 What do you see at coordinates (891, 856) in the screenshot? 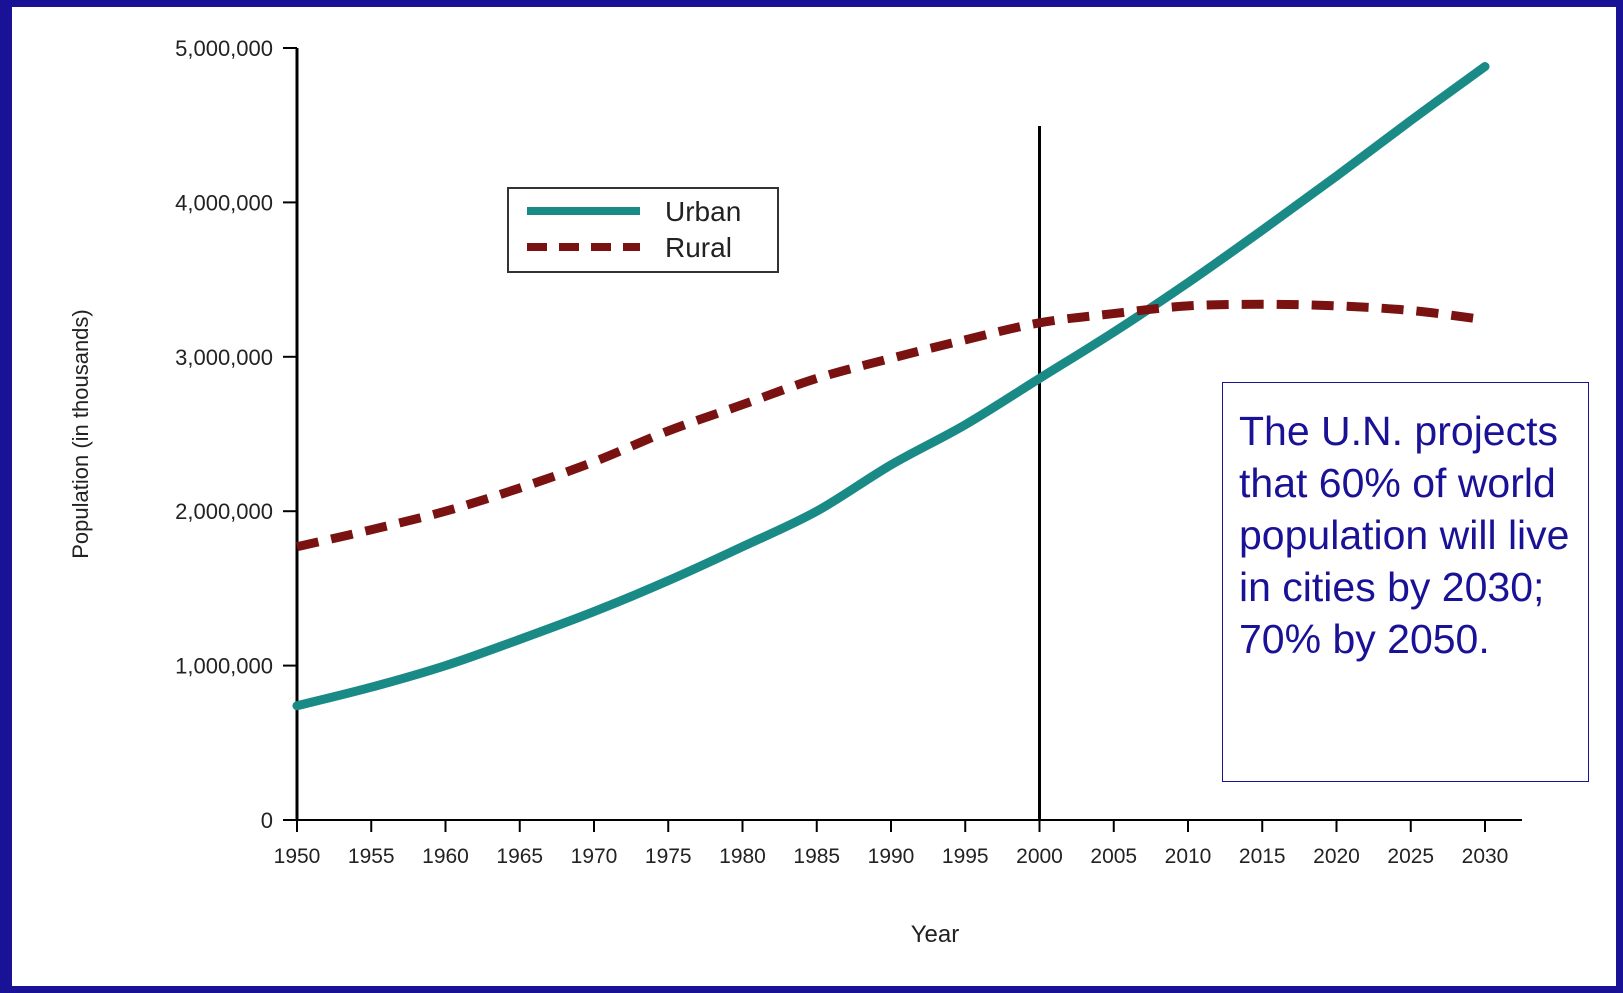
I see `x-tick-label: 1990` at bounding box center [891, 856].